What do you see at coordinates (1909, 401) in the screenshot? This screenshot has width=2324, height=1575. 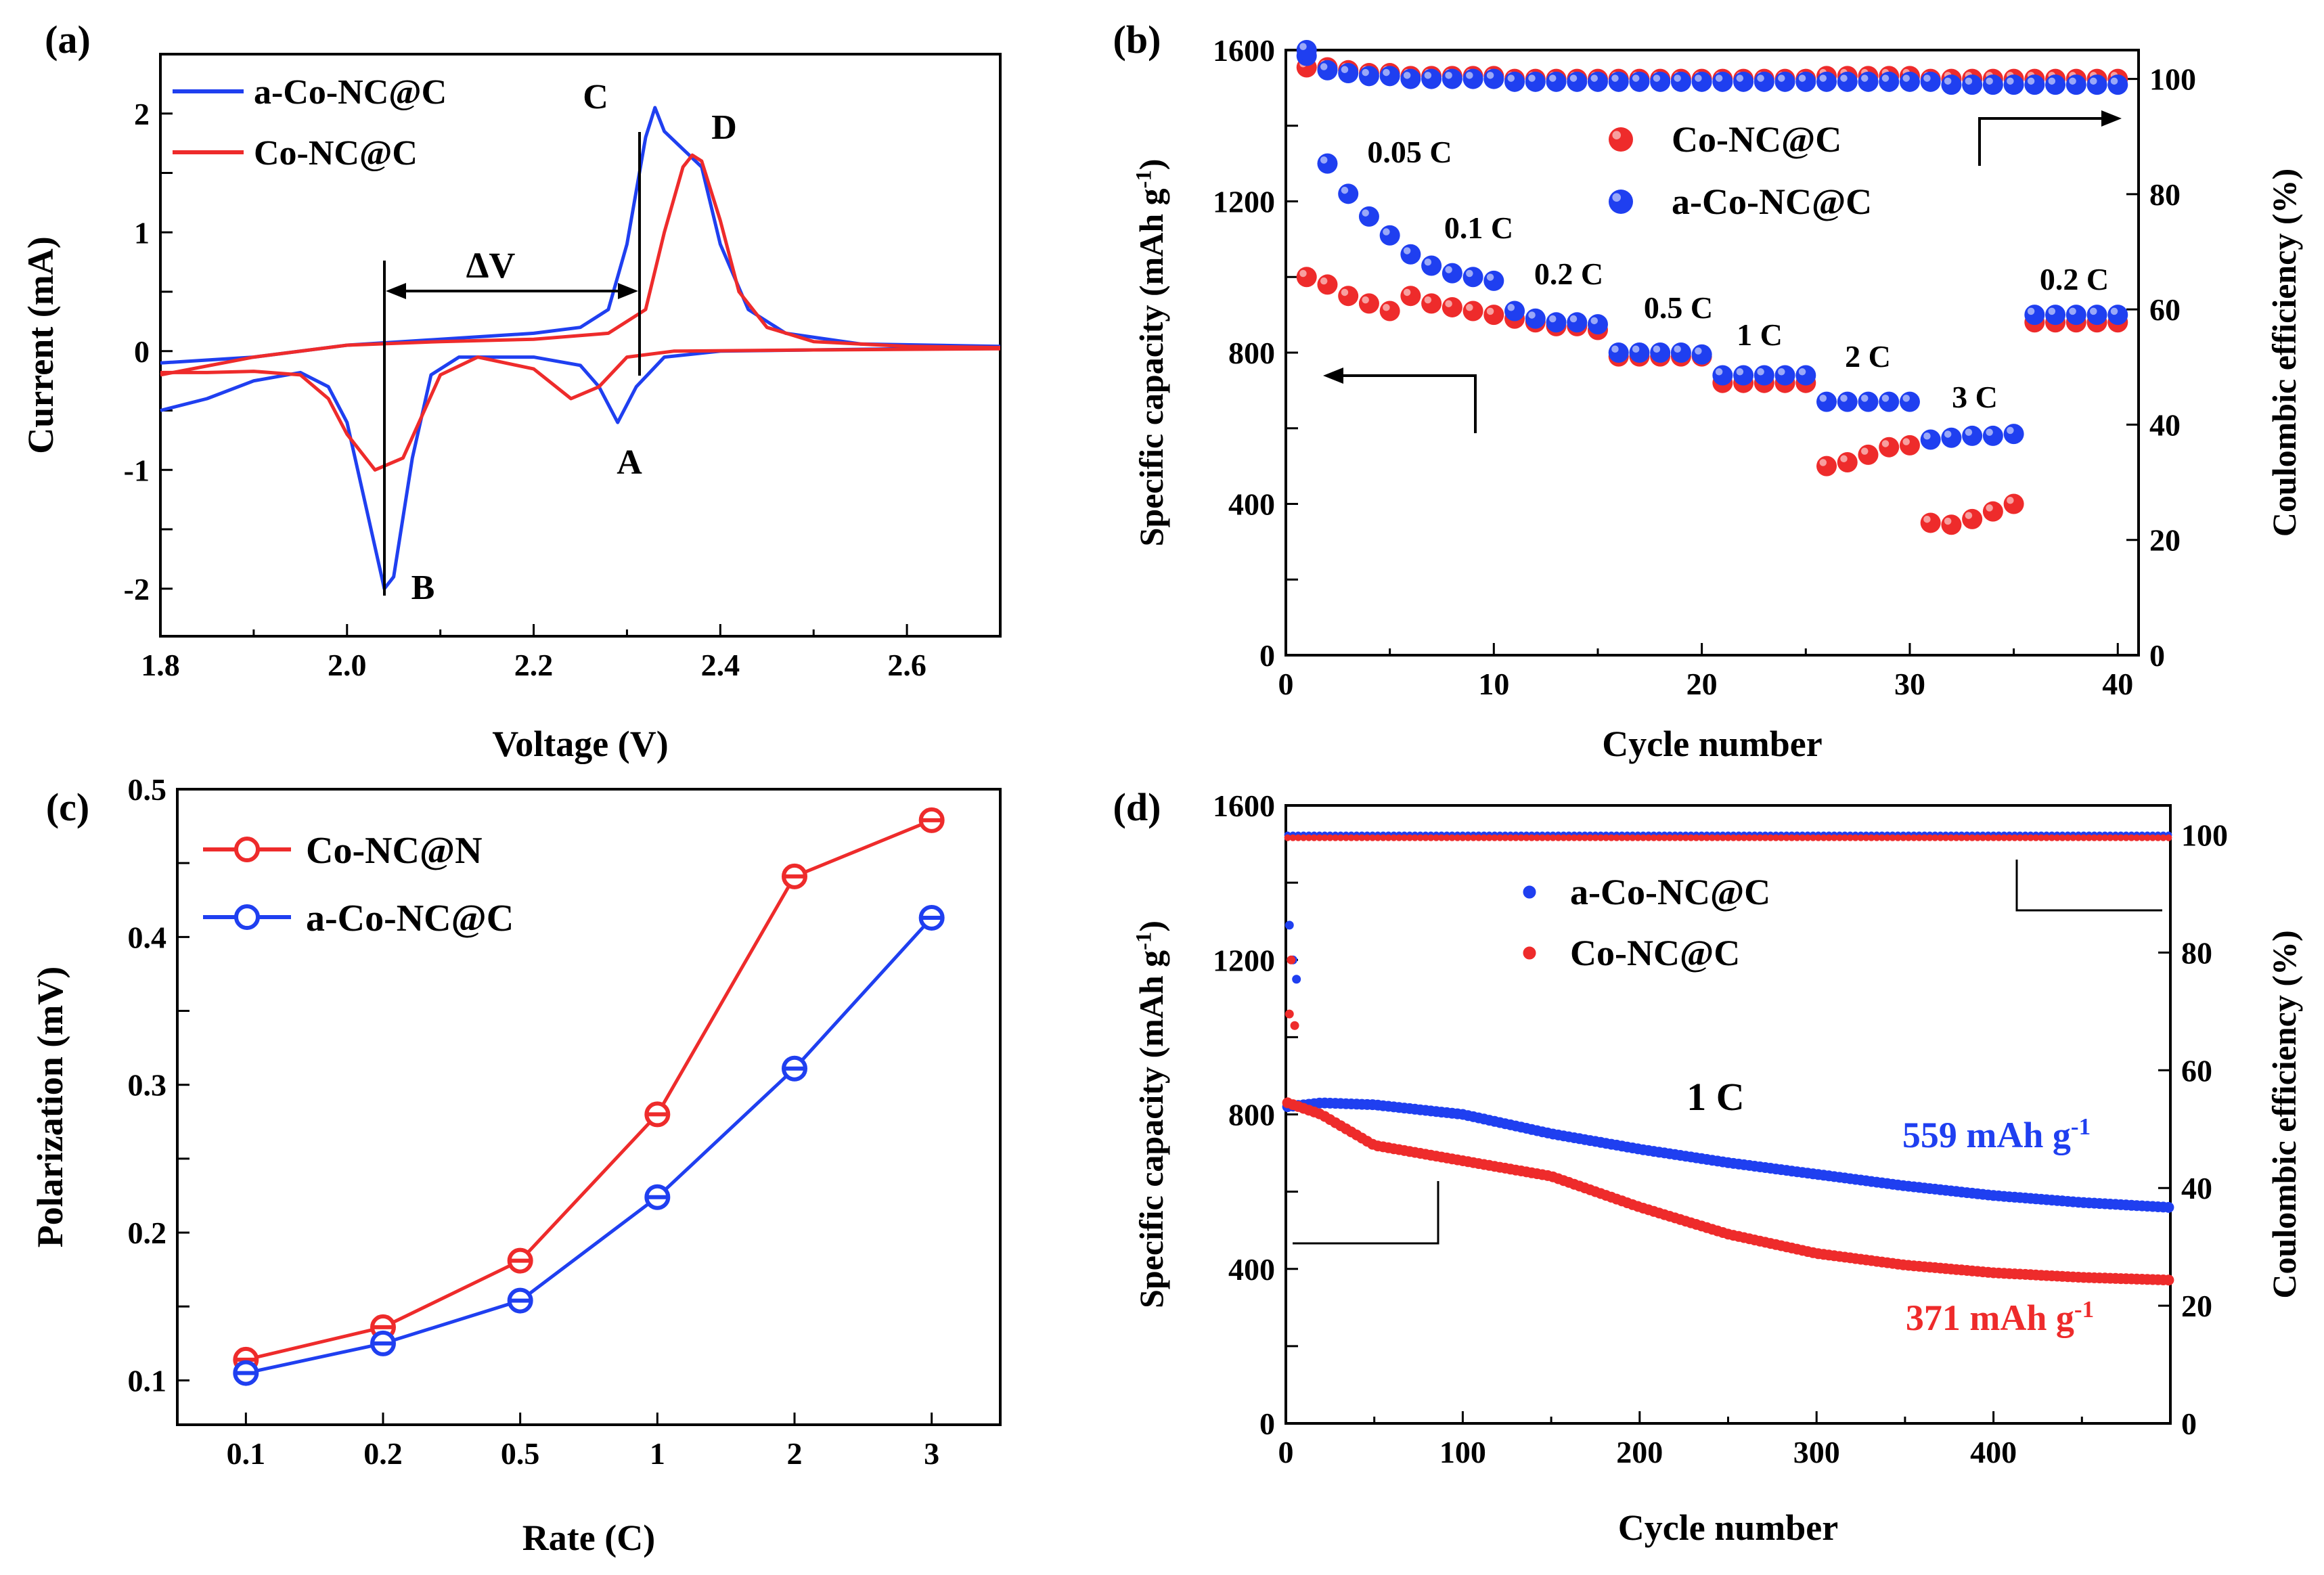 I see `panel-b-cap-point-1-29-body` at bounding box center [1909, 401].